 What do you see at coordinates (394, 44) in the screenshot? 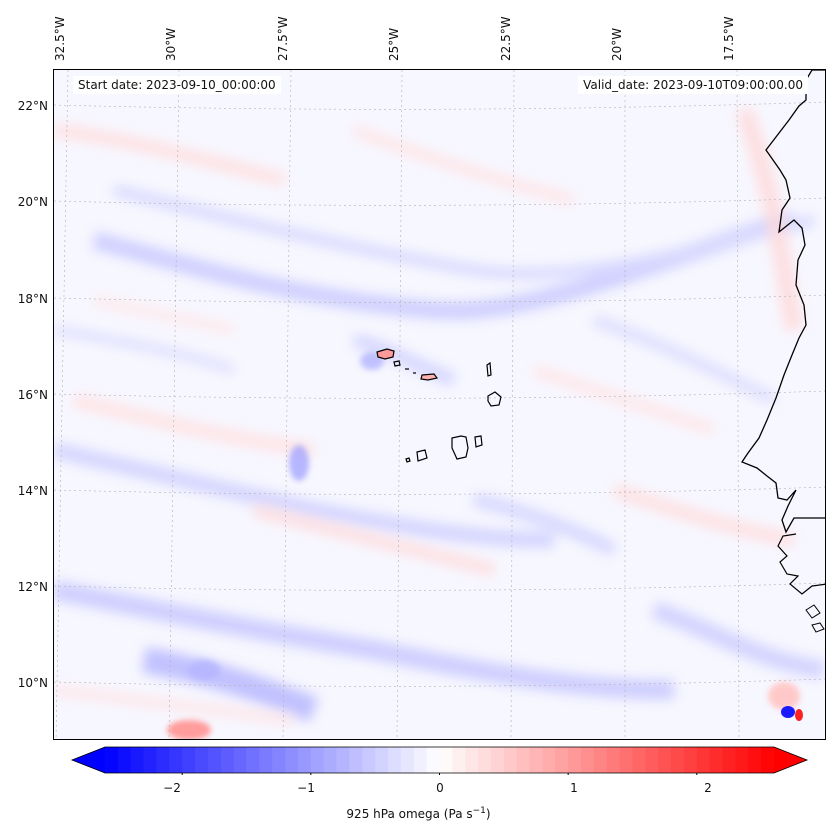
I see `lon-tick-label: 25°W` at bounding box center [394, 44].